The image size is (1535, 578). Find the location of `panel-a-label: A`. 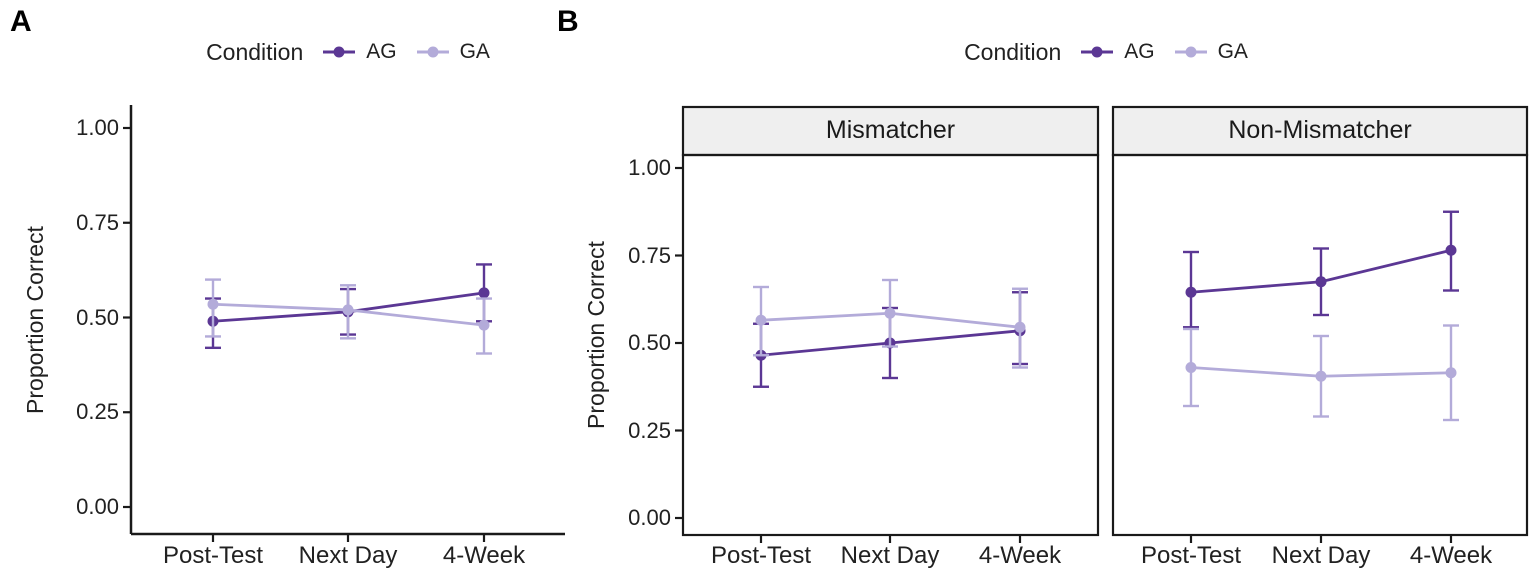

panel-a-label: A is located at coordinates (21, 21).